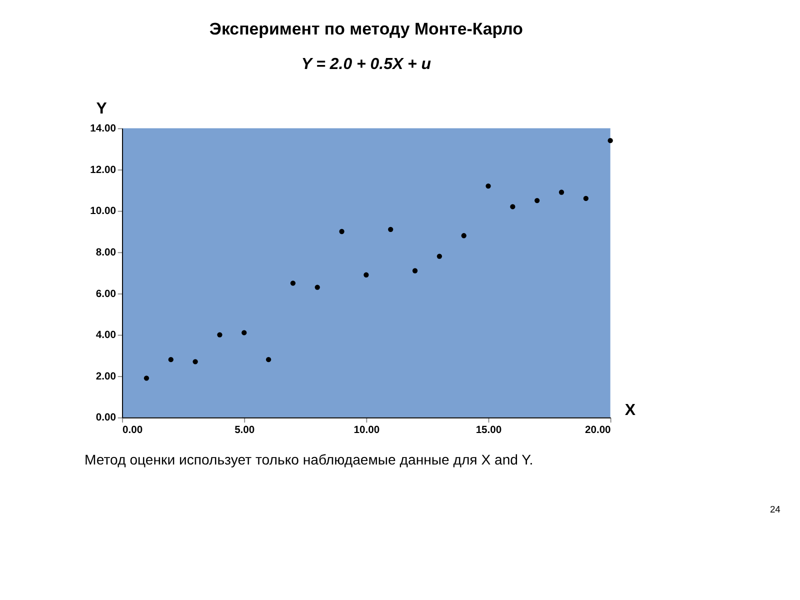 This screenshot has height=600, width=800. What do you see at coordinates (132, 430) in the screenshot?
I see `x-tick-label: 0.00` at bounding box center [132, 430].